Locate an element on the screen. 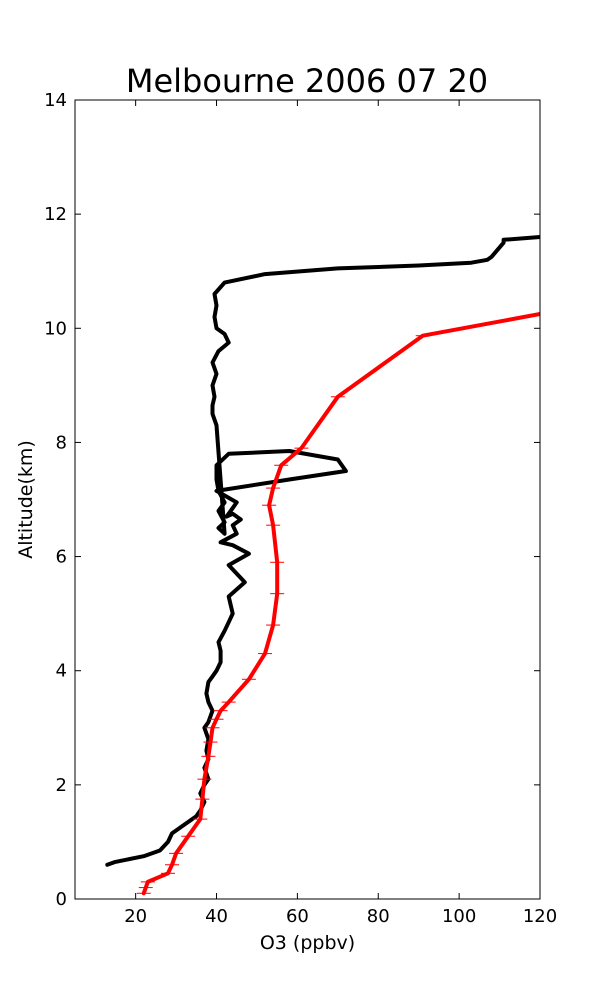 The height and width of the screenshot is (1000, 600). y-tick-label: 10 is located at coordinates (55, 328).